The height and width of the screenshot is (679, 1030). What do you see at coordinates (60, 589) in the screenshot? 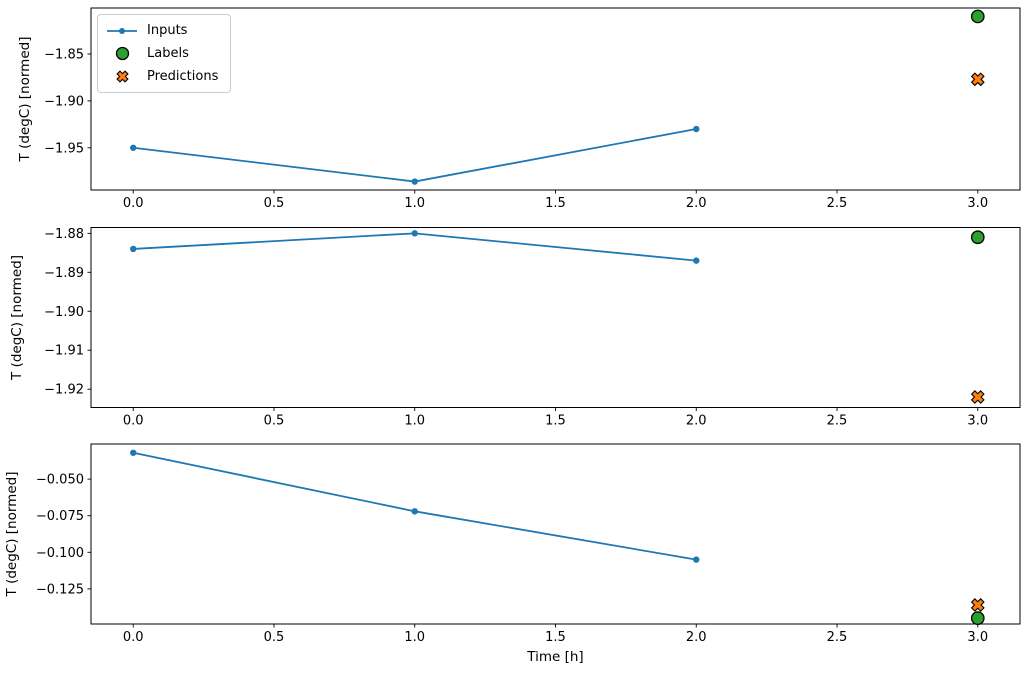
I see `y-tick-label: −0.125` at bounding box center [60, 589].